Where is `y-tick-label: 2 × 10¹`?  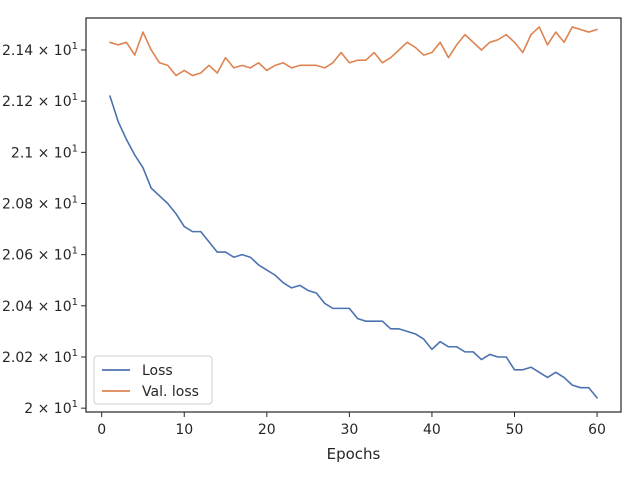
y-tick-label: 2 × 10¹ is located at coordinates (51, 408).